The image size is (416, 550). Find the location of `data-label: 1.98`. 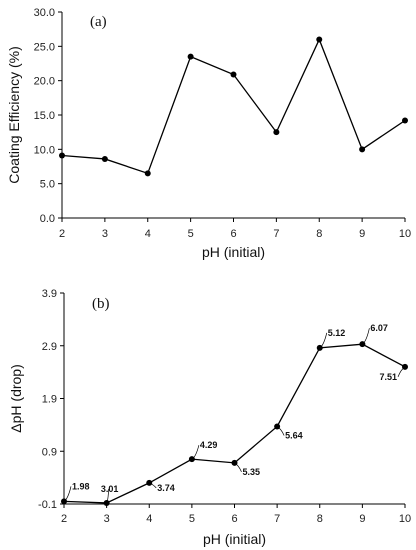

data-label: 1.98 is located at coordinates (81, 486).